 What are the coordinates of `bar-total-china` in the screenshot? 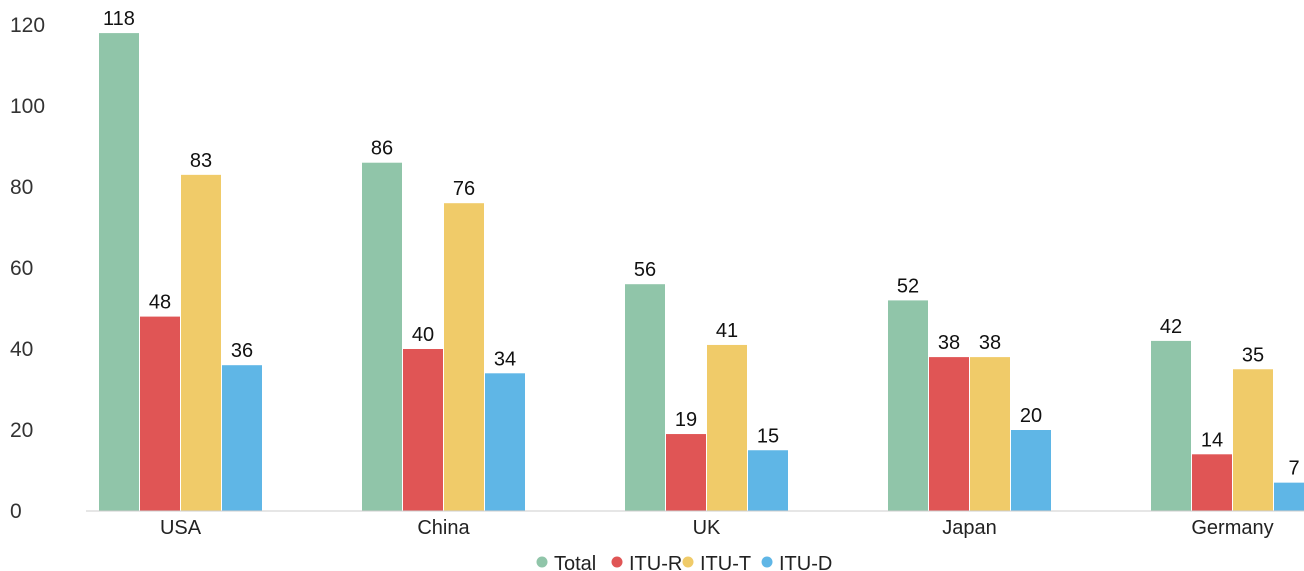 It's located at (382, 336).